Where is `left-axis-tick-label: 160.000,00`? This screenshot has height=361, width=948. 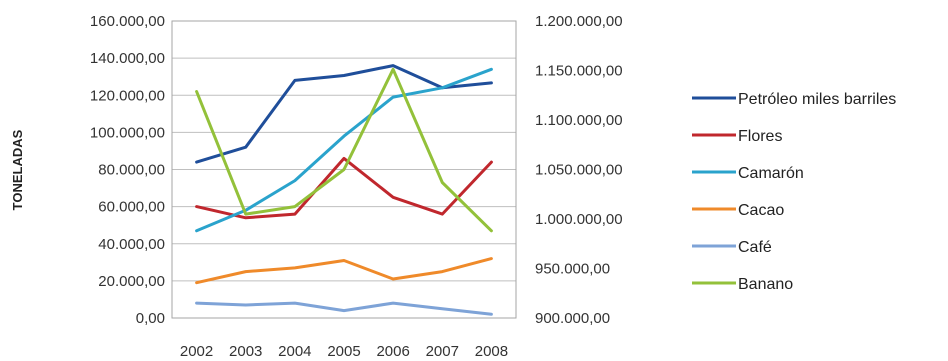 left-axis-tick-label: 160.000,00 is located at coordinates (127, 21).